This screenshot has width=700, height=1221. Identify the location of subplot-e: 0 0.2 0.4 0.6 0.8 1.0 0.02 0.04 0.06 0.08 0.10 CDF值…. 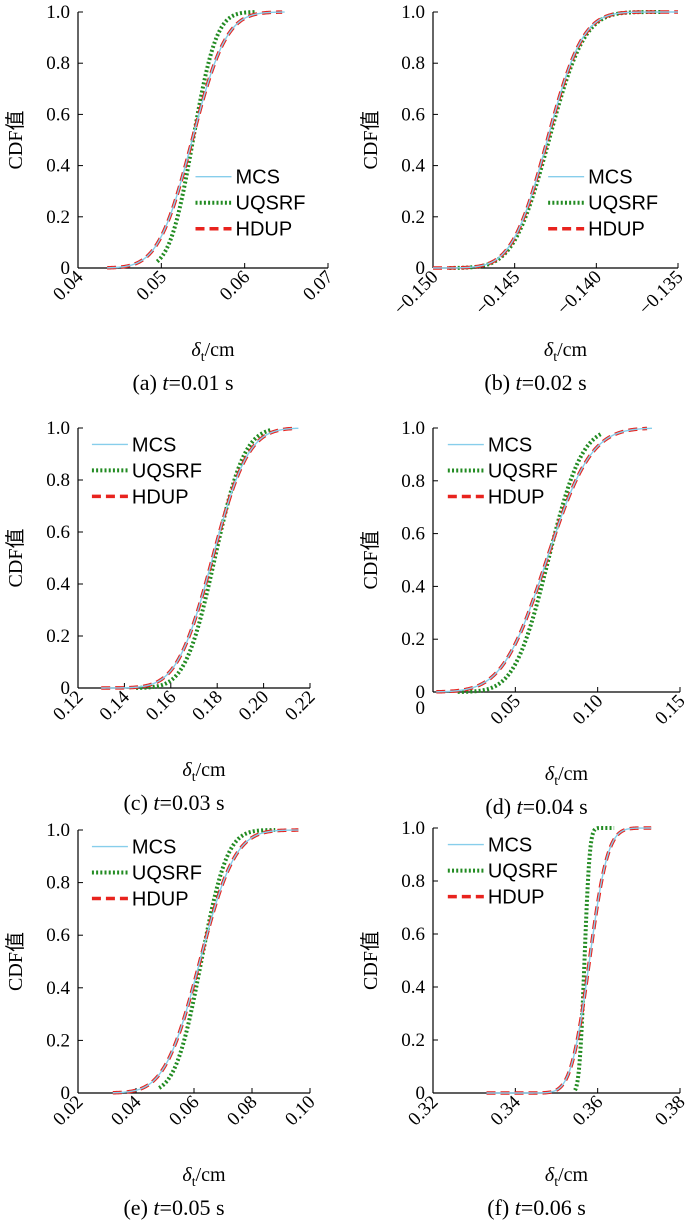
(162, 1020).